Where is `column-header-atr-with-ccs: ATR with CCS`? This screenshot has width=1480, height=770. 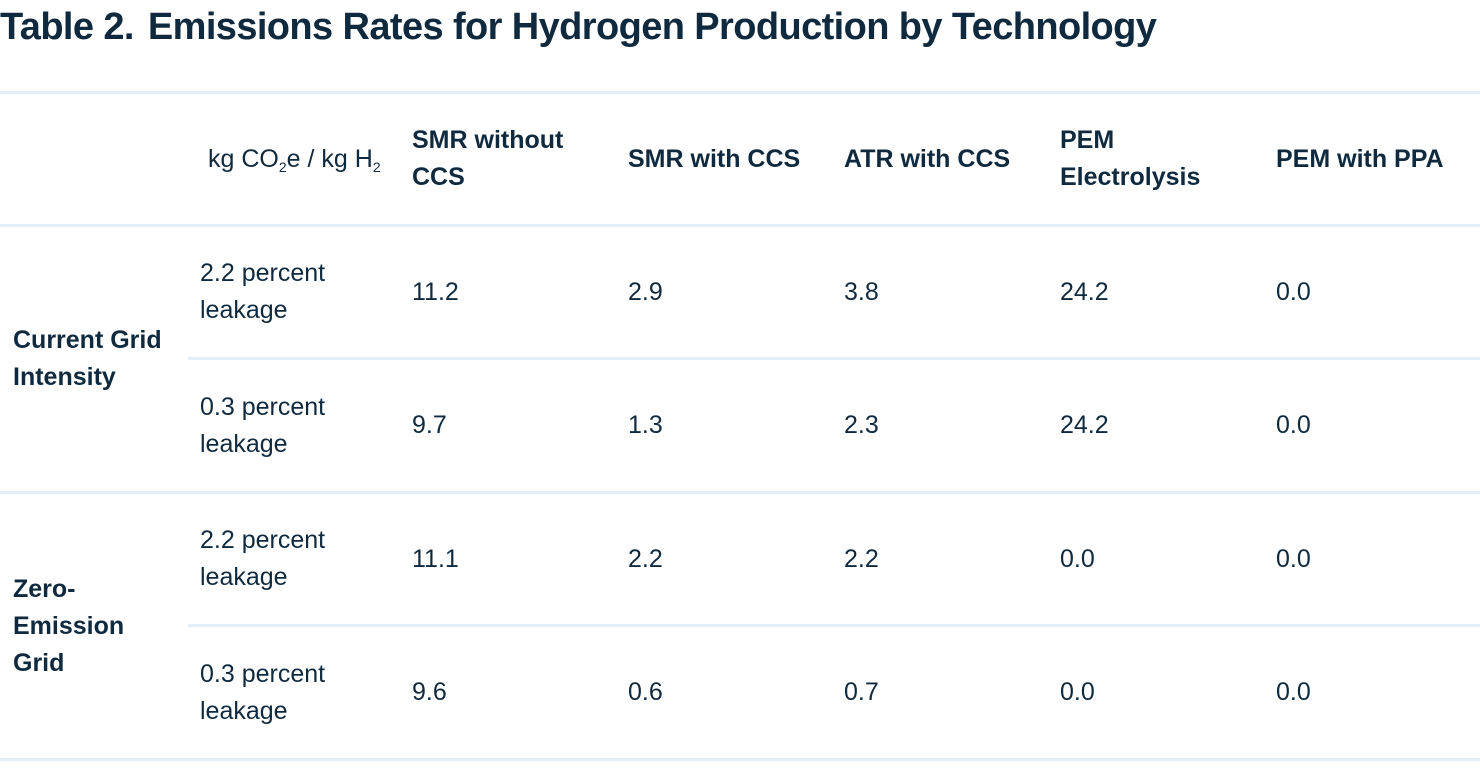
column-header-atr-with-ccs: ATR with CCS is located at coordinates (927, 158).